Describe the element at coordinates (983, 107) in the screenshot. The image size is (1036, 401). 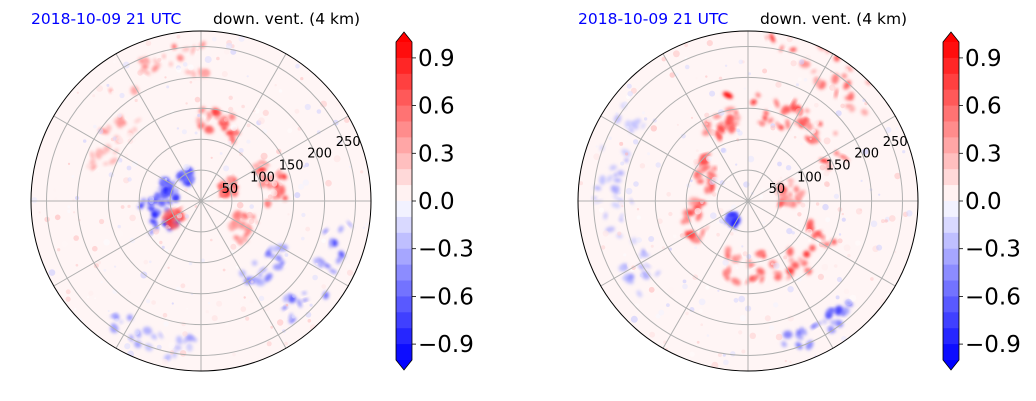
I see `colorbar-tick-label: 0.6` at that location.